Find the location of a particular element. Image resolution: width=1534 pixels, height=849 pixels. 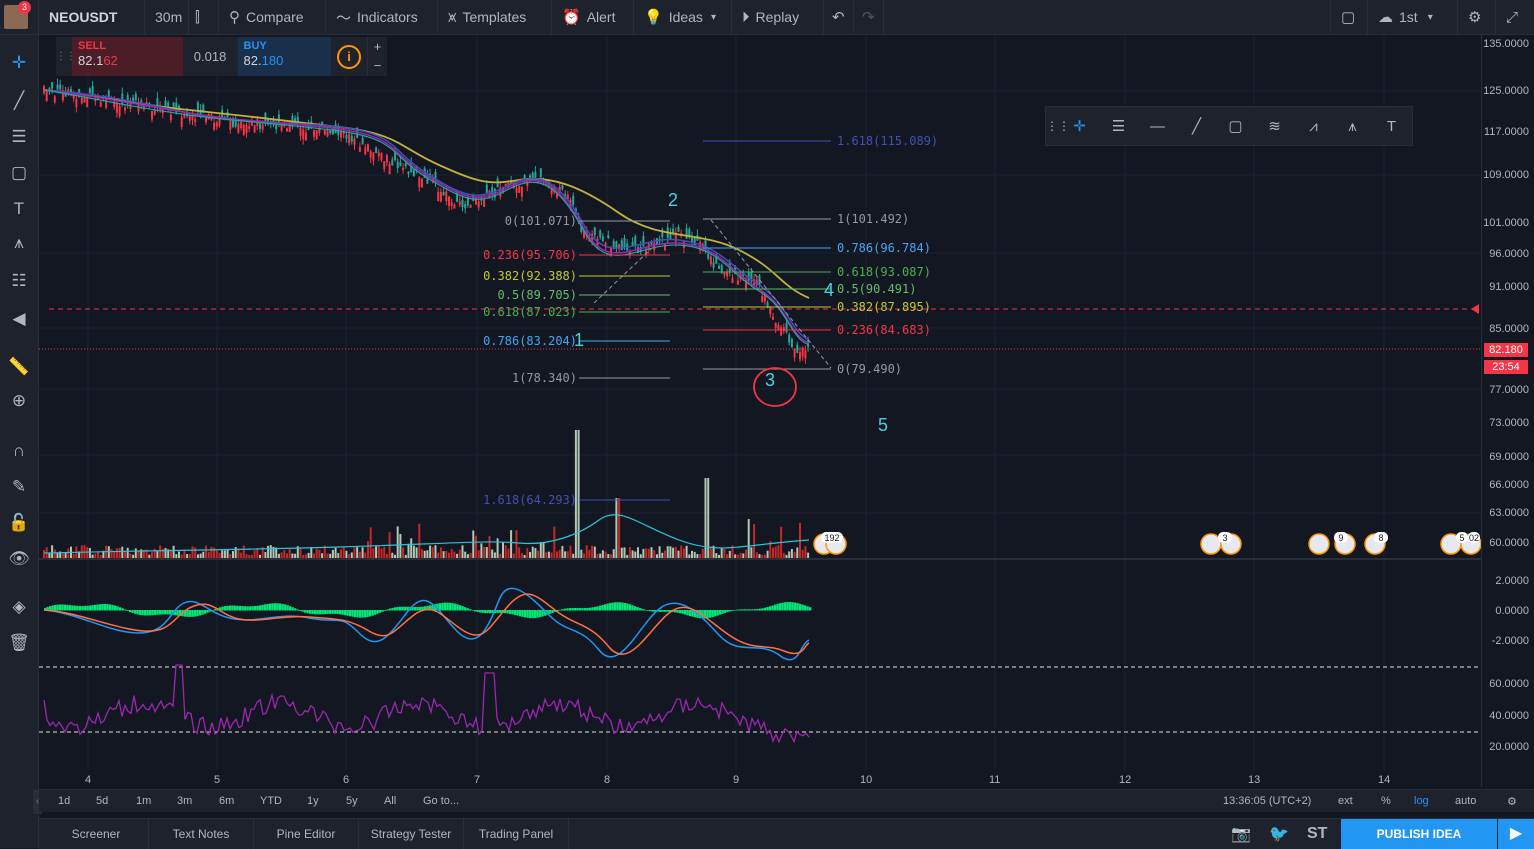

fib-lines-icon: ☰ is located at coordinates (1118, 126).